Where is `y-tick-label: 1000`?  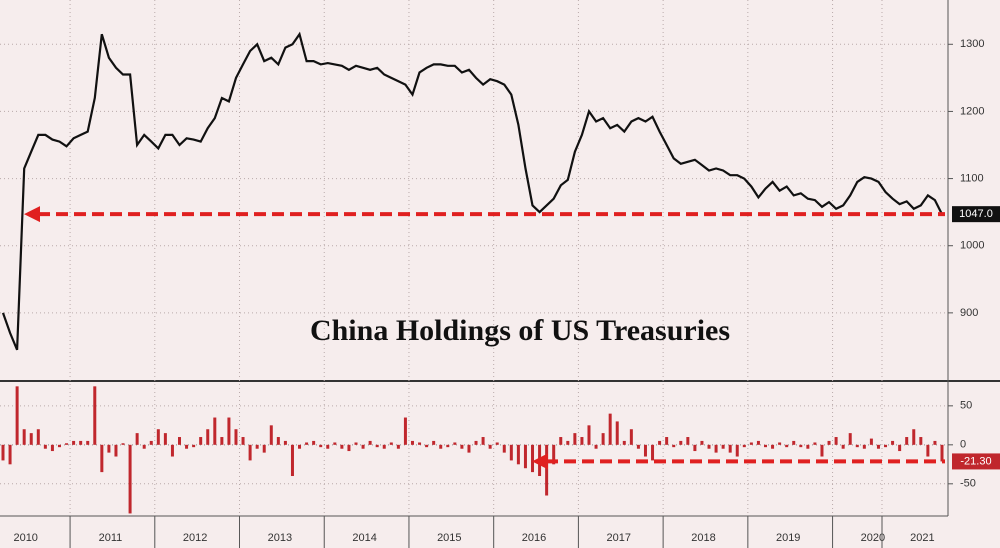 y-tick-label: 1000 is located at coordinates (972, 246).